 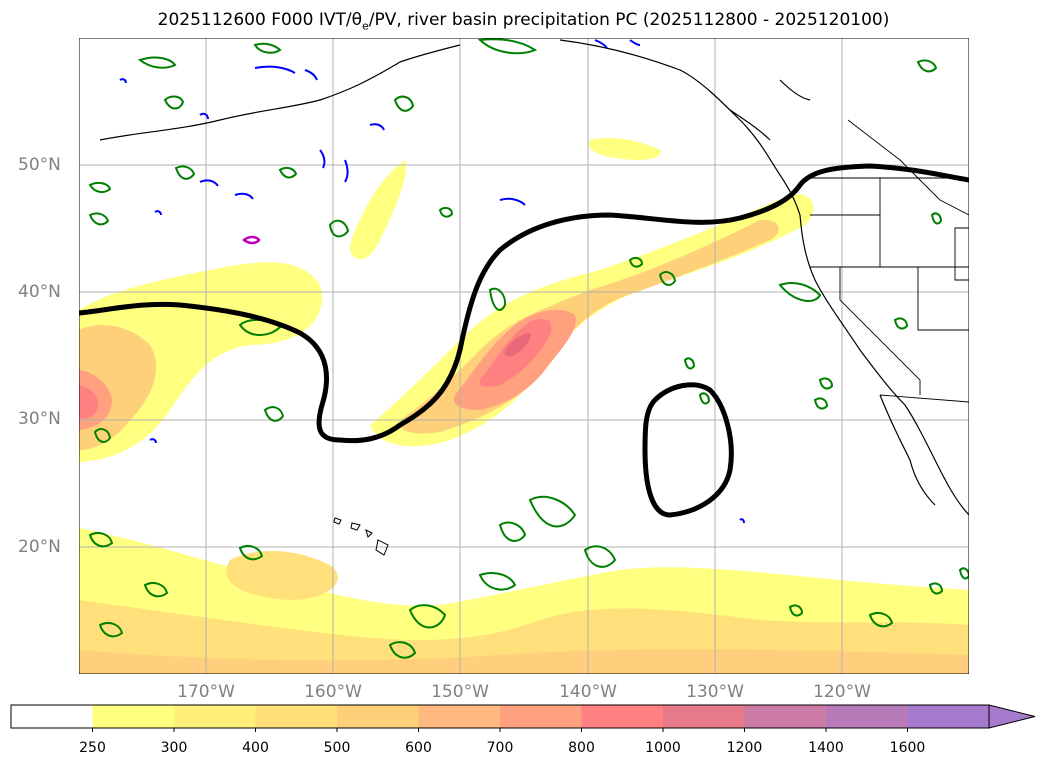 What do you see at coordinates (826, 748) in the screenshot?
I see `colorbar-label: 1400` at bounding box center [826, 748].